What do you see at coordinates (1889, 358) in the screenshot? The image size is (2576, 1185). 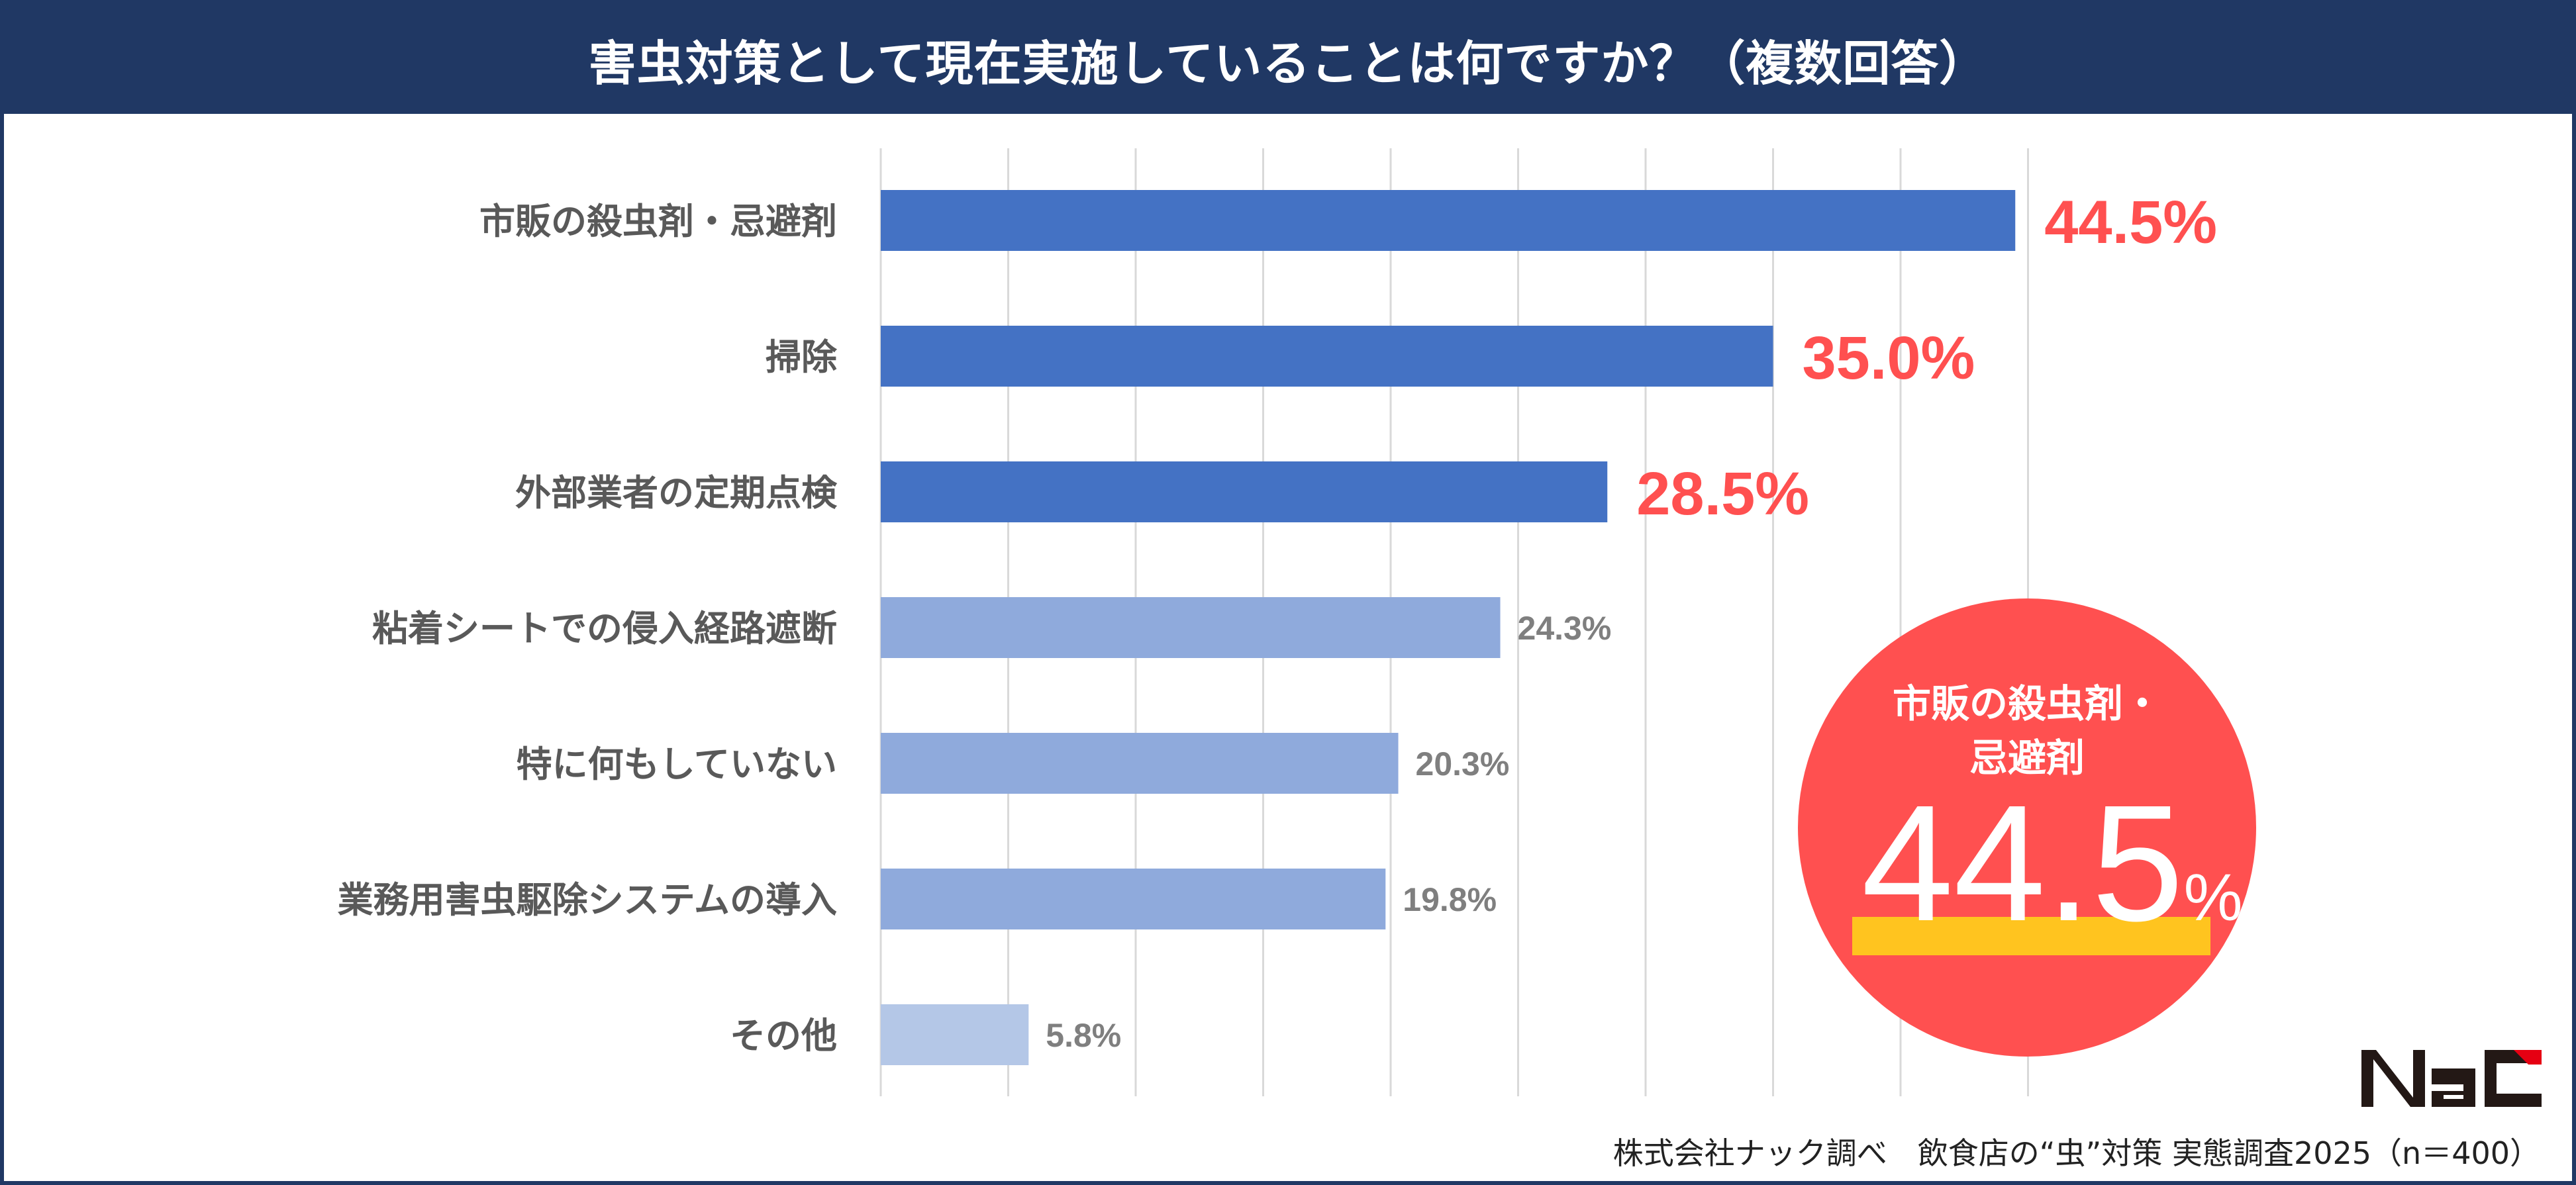 I see `data-label: 35.0%` at bounding box center [1889, 358].